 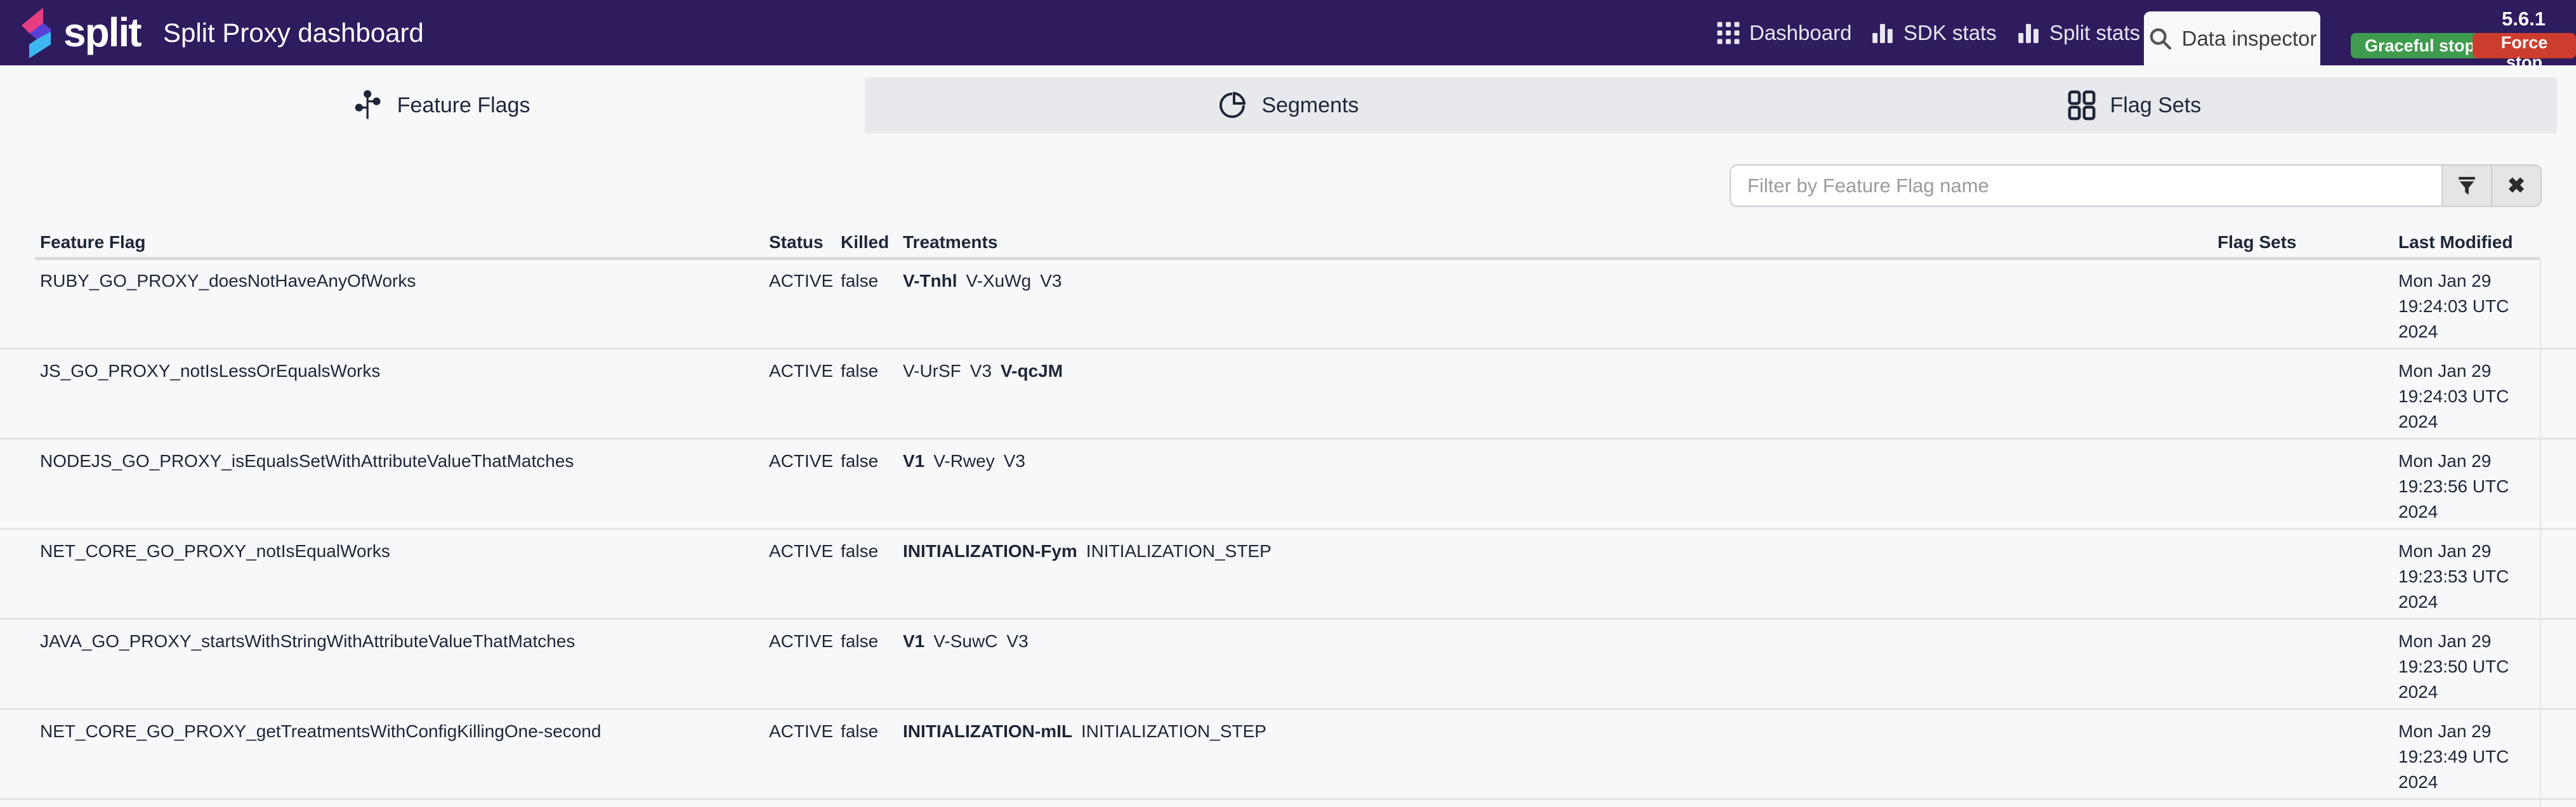 What do you see at coordinates (796, 242) in the screenshot?
I see `column-header-status: Status` at bounding box center [796, 242].